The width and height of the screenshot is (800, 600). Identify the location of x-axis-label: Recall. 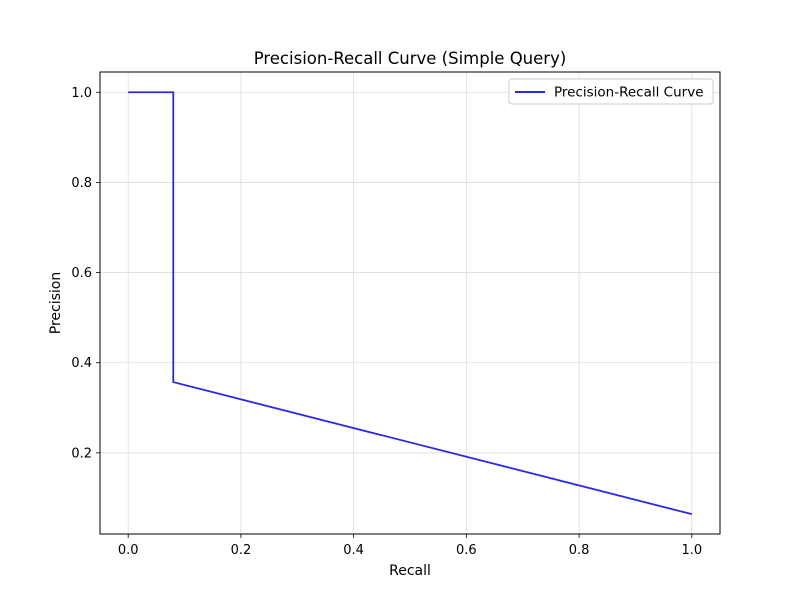
(410, 571).